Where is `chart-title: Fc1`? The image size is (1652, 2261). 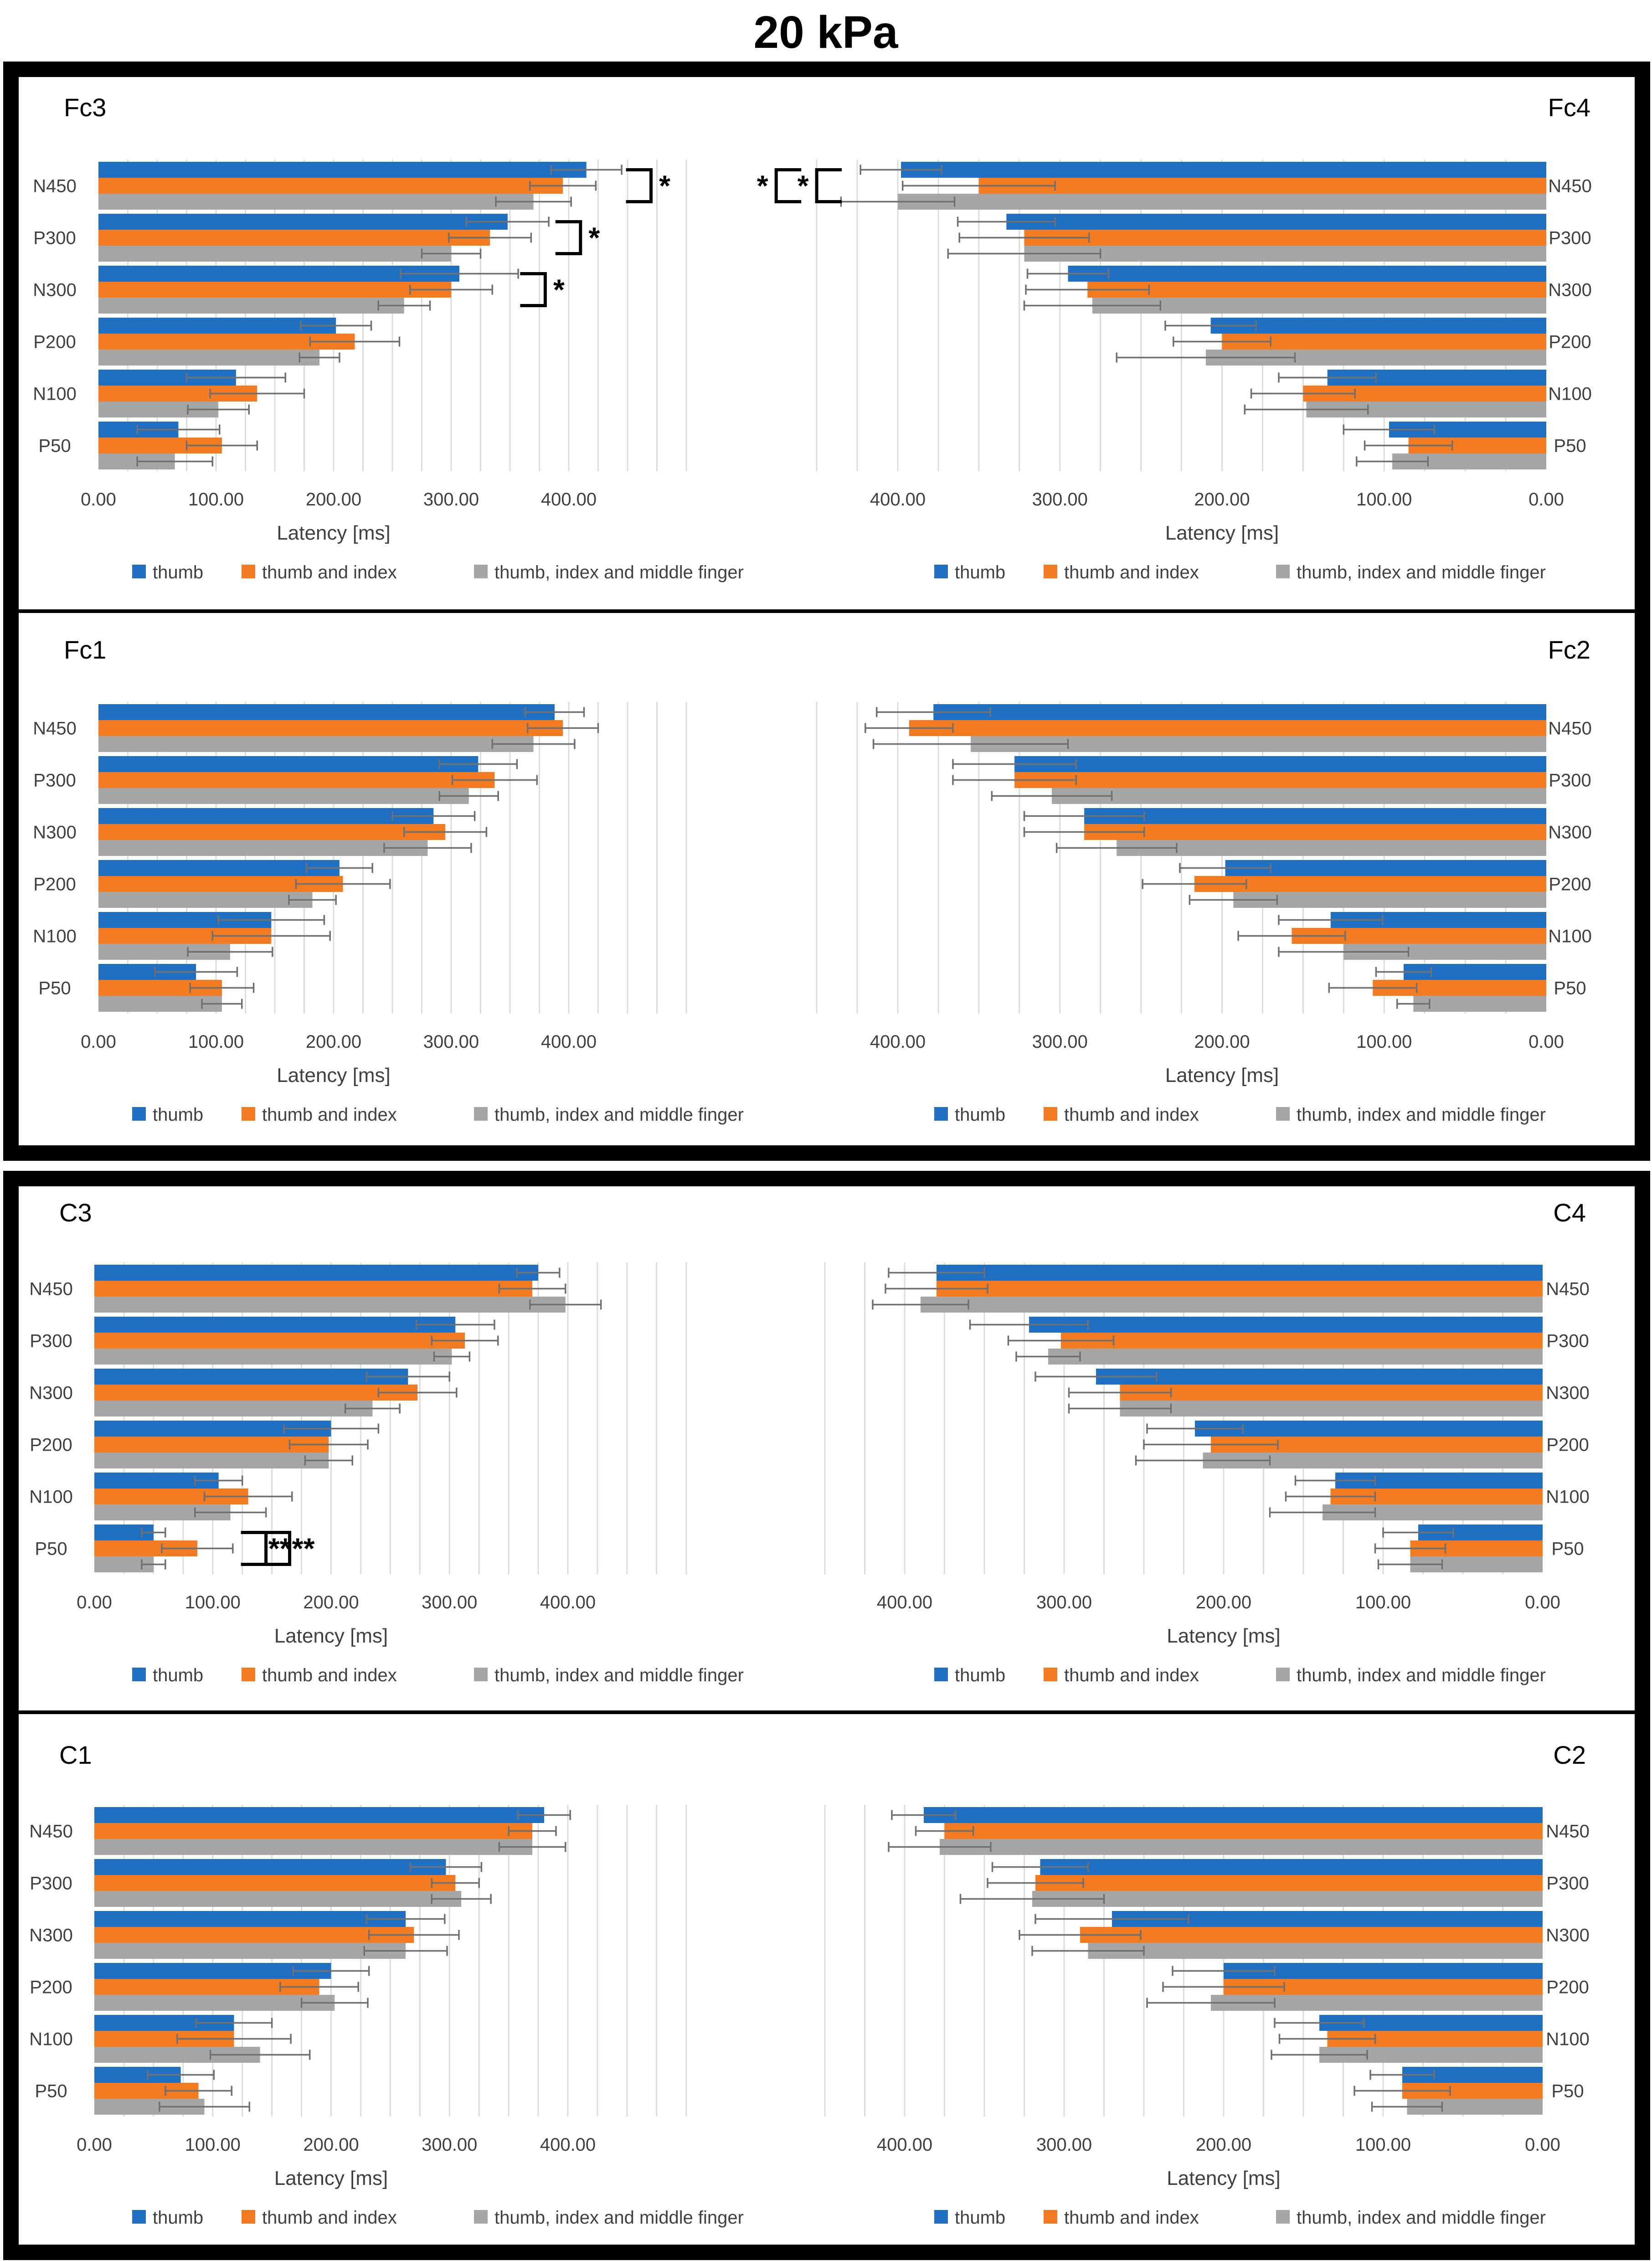
chart-title: Fc1 is located at coordinates (85, 649).